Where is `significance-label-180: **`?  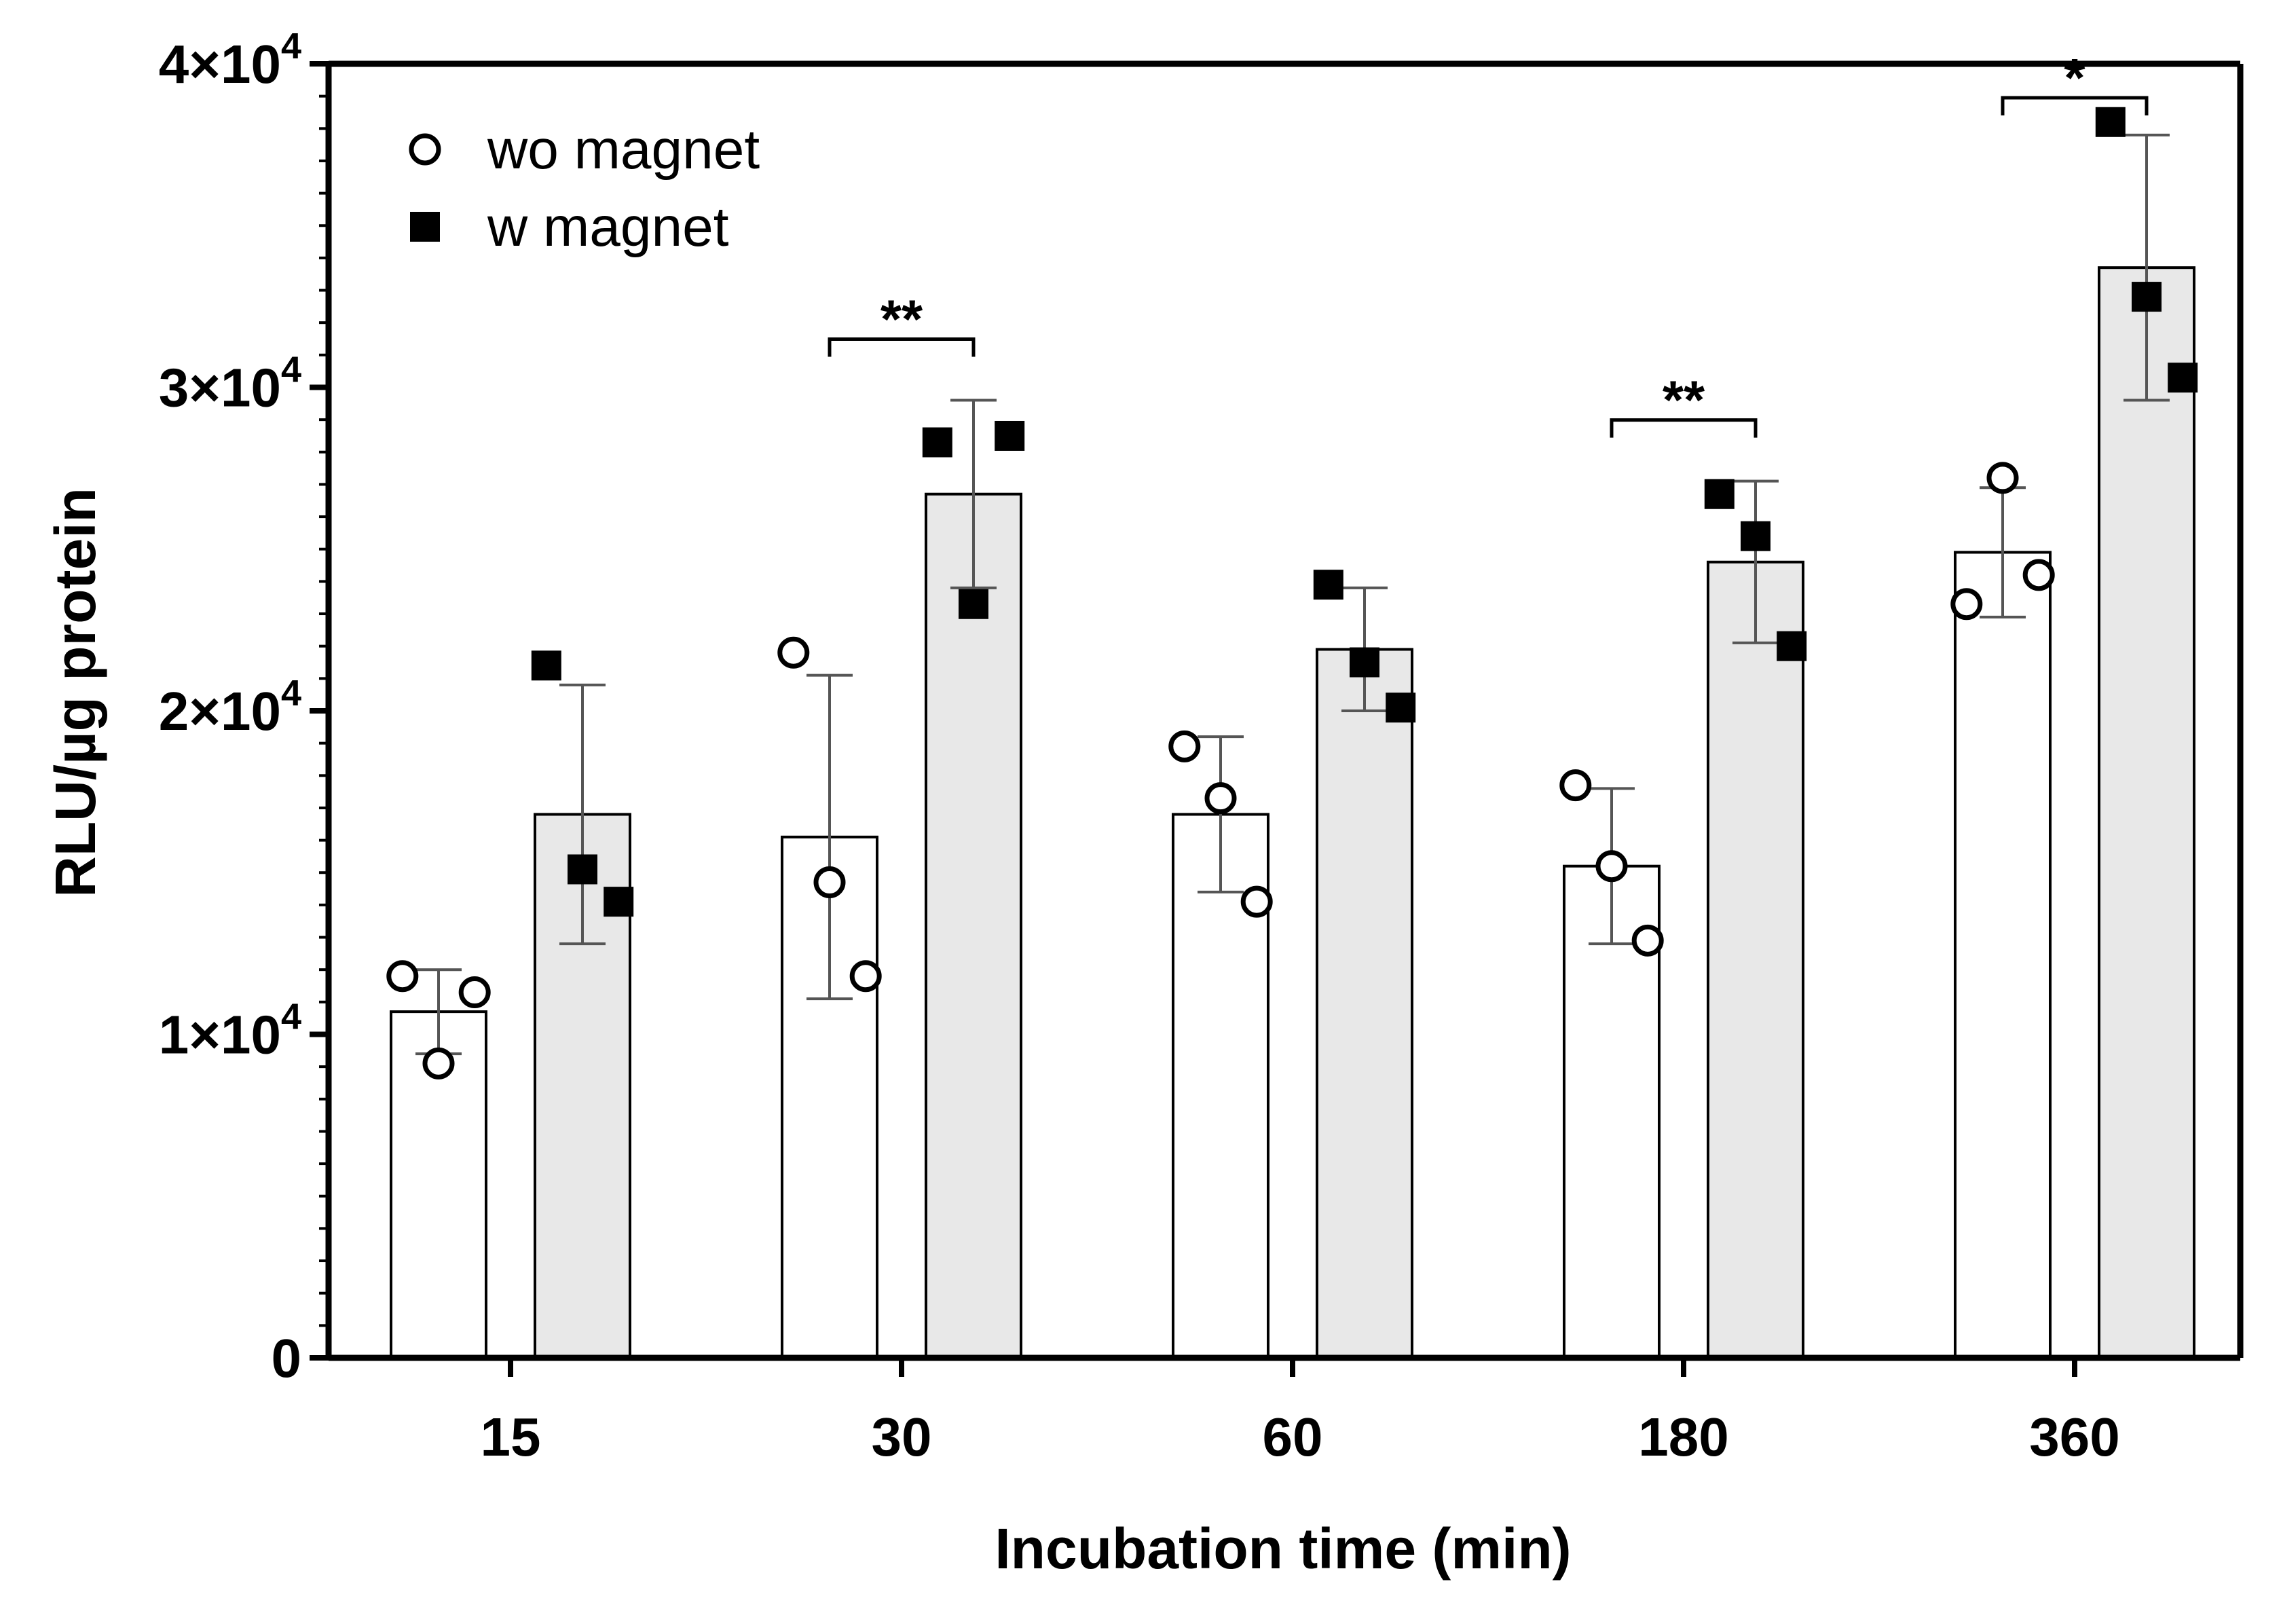 significance-label-180: ** is located at coordinates (1684, 400).